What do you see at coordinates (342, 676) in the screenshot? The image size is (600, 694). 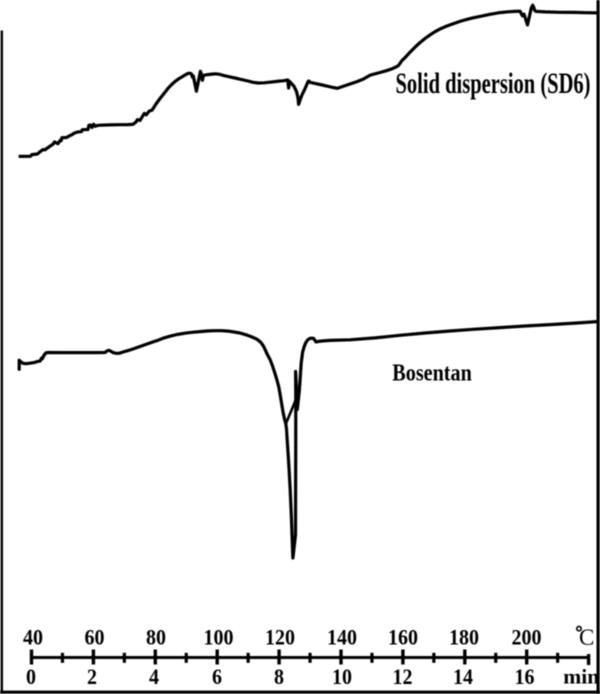 I see `svg-text: 10` at bounding box center [342, 676].